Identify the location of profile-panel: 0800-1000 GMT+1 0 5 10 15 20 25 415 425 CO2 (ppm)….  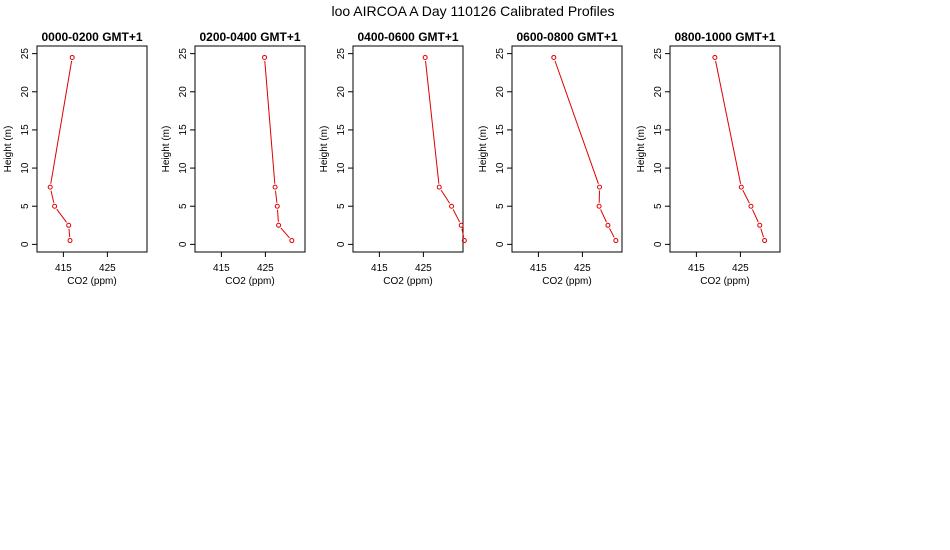
(708, 158).